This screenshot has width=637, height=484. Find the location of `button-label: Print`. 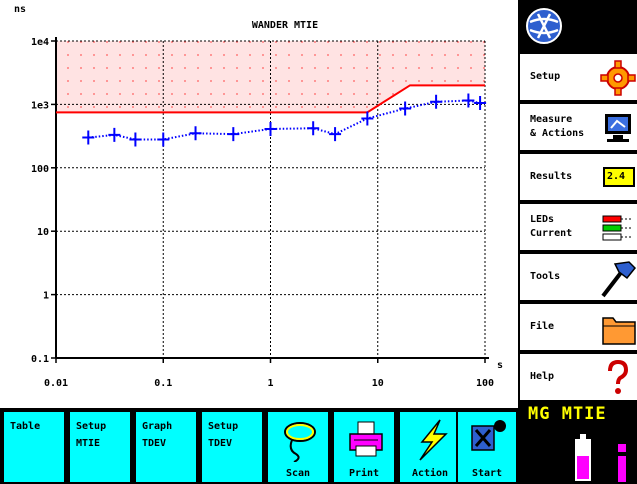

button-label: Print is located at coordinates (364, 473).